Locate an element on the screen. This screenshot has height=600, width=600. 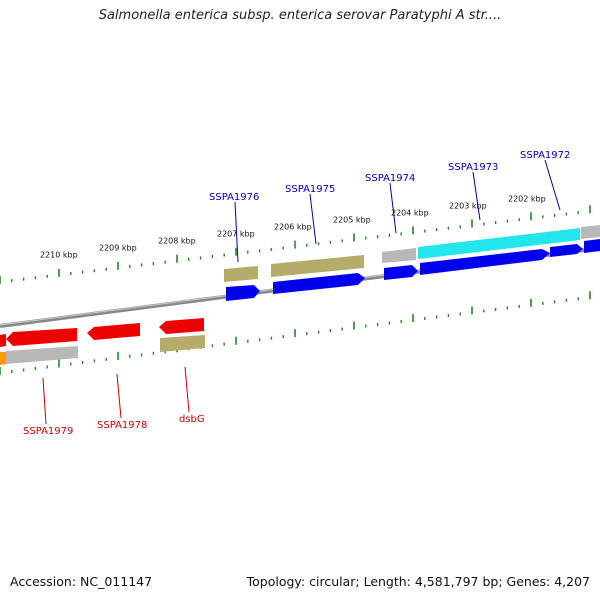
scale-label: 2207 kbp is located at coordinates (236, 233).